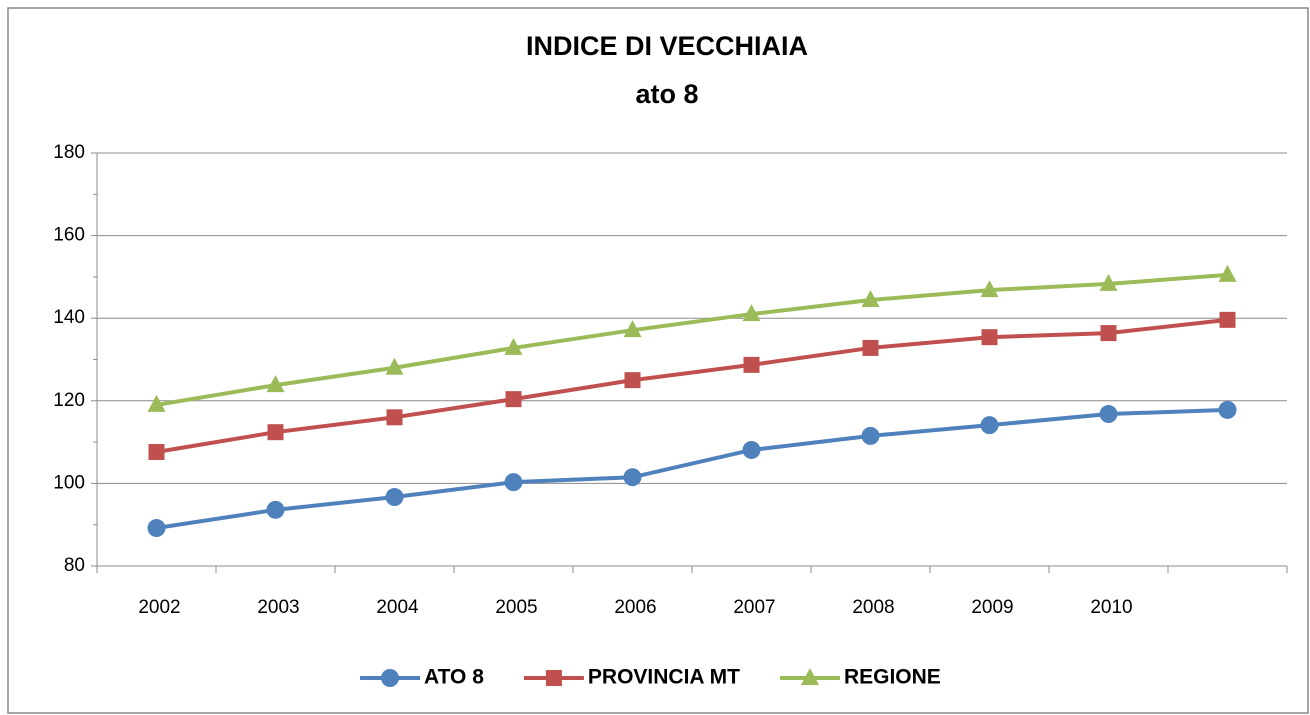 The height and width of the screenshot is (715, 1310). What do you see at coordinates (1111, 607) in the screenshot?
I see `x-tick-label: 2010` at bounding box center [1111, 607].